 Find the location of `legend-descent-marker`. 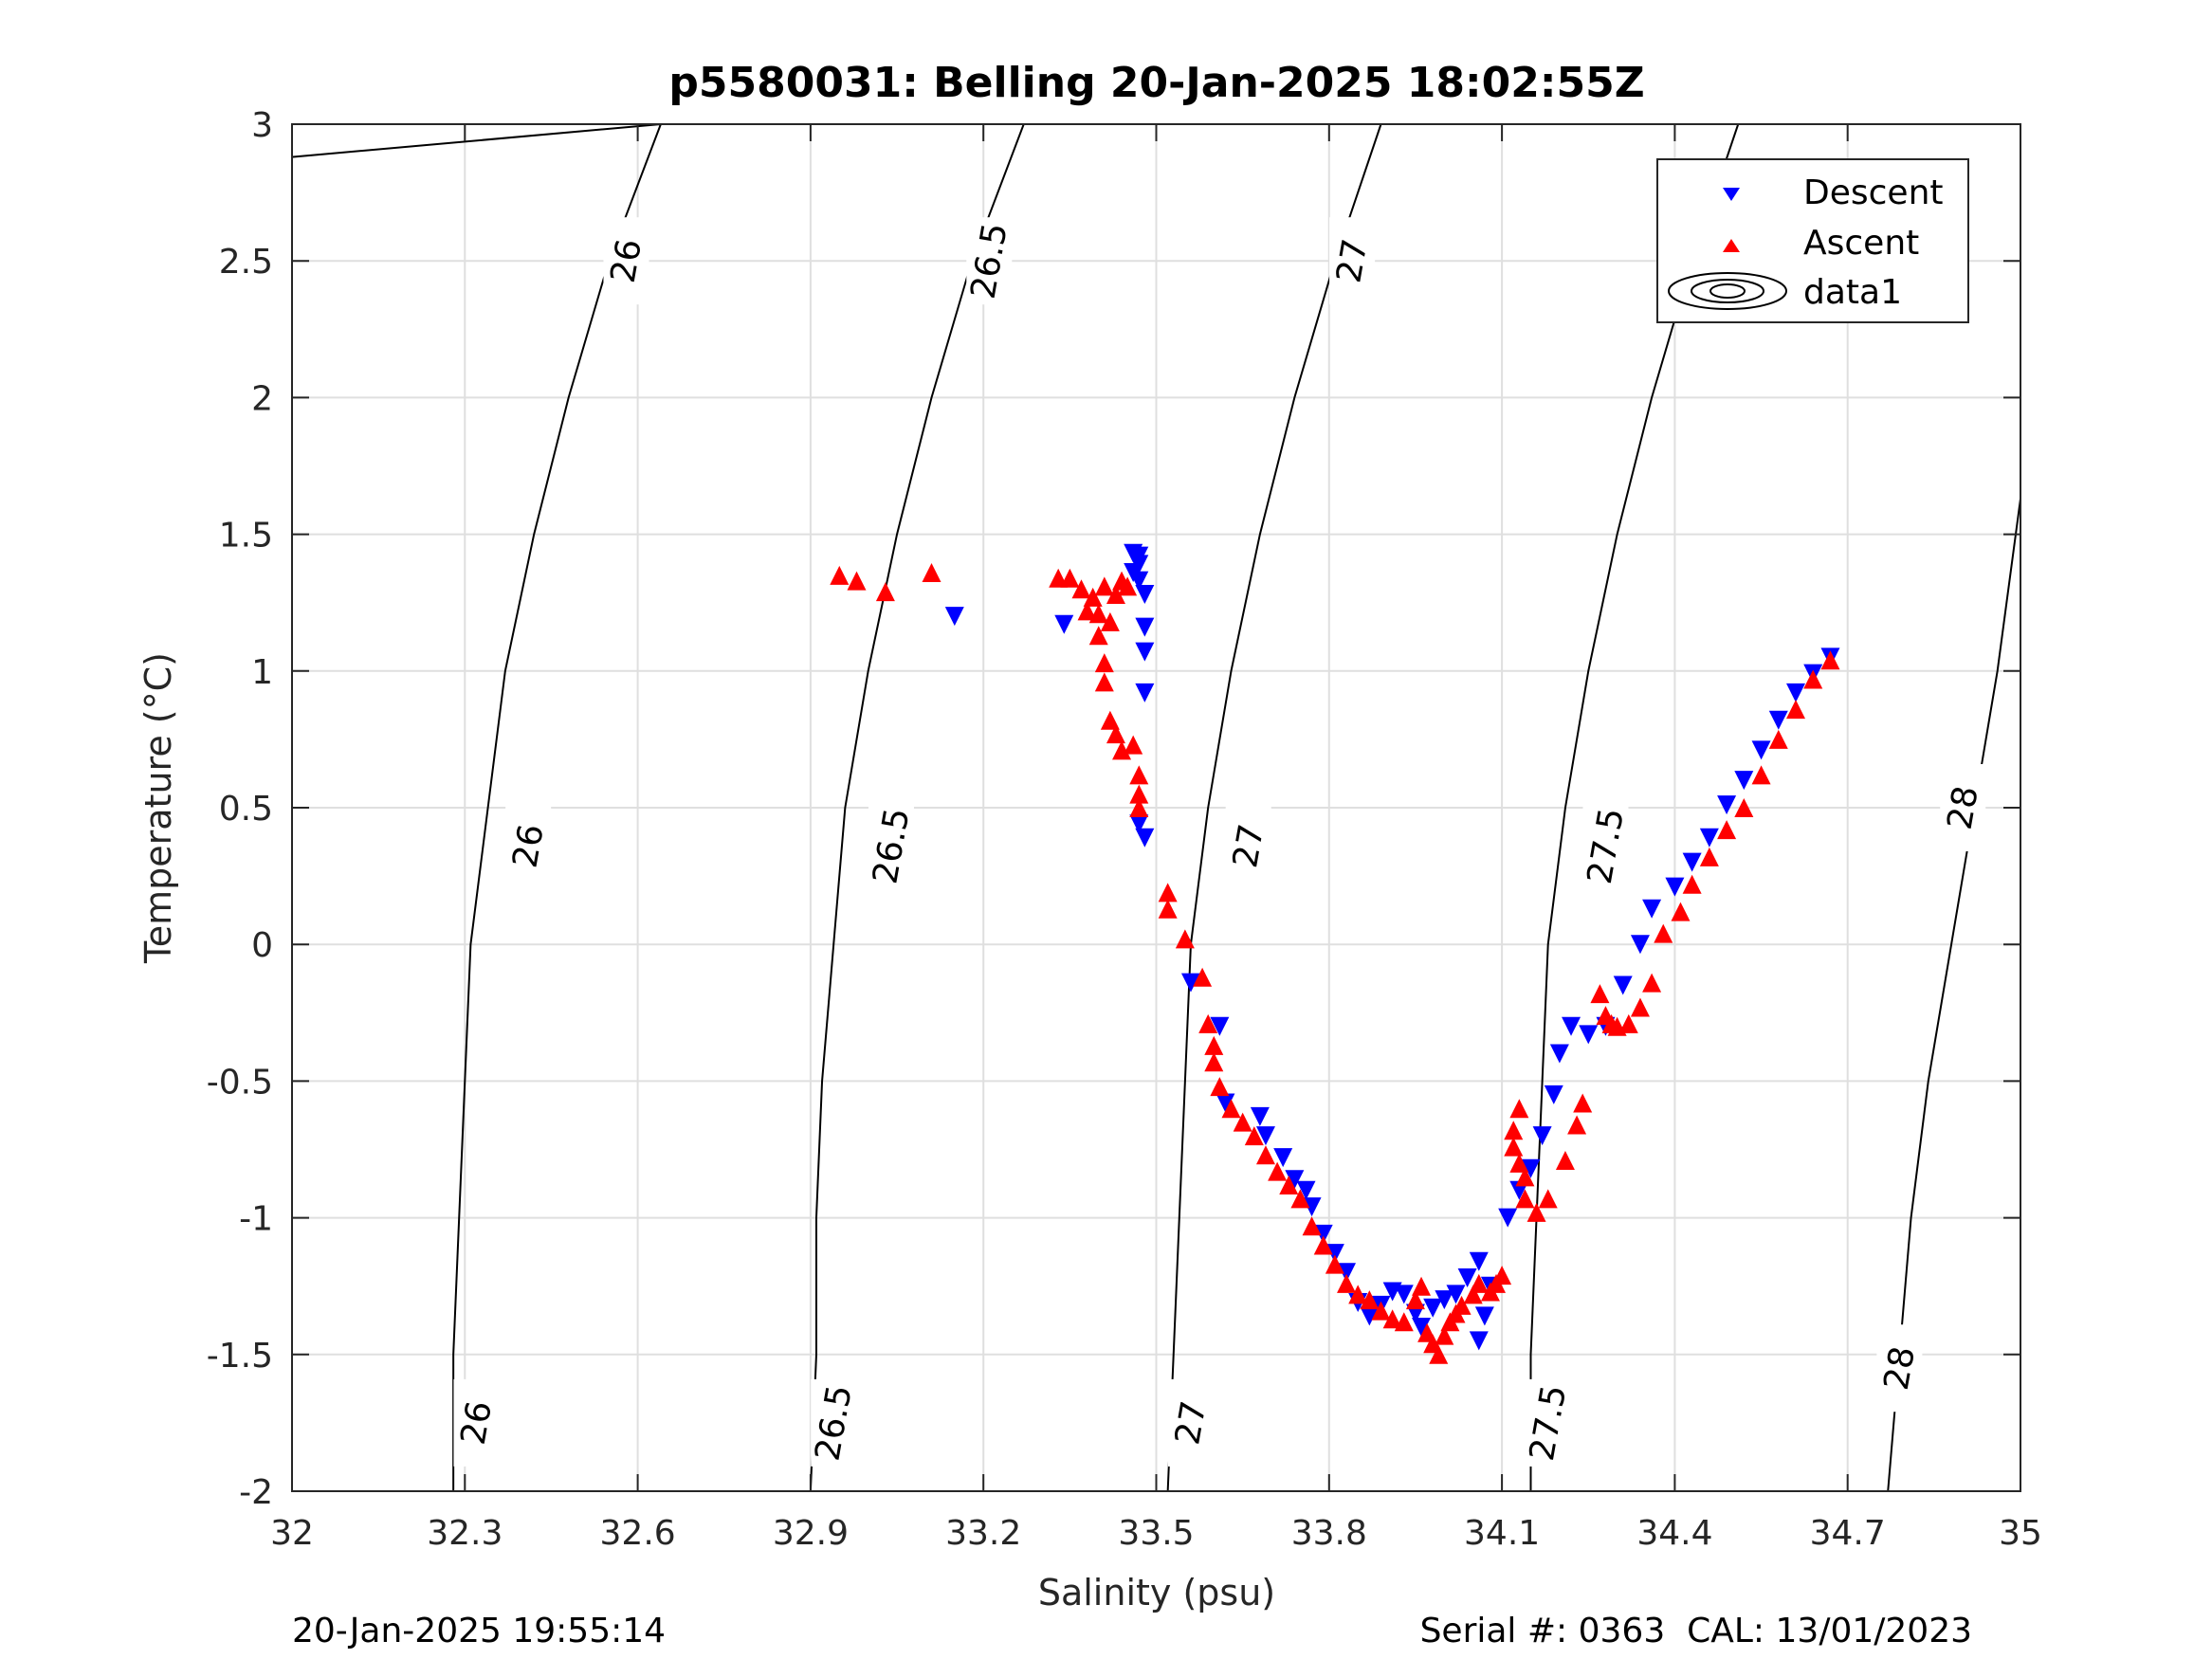

legend-descent-marker is located at coordinates (1731, 194).